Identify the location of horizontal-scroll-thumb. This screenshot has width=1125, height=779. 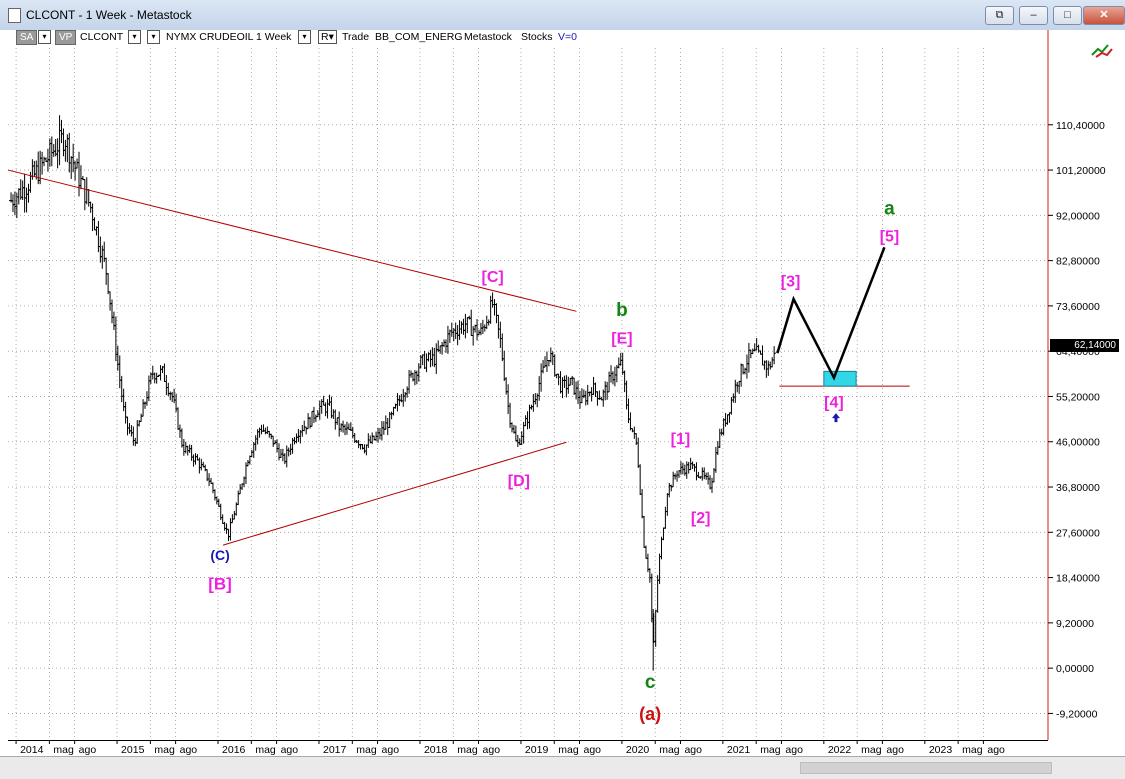
(926, 768).